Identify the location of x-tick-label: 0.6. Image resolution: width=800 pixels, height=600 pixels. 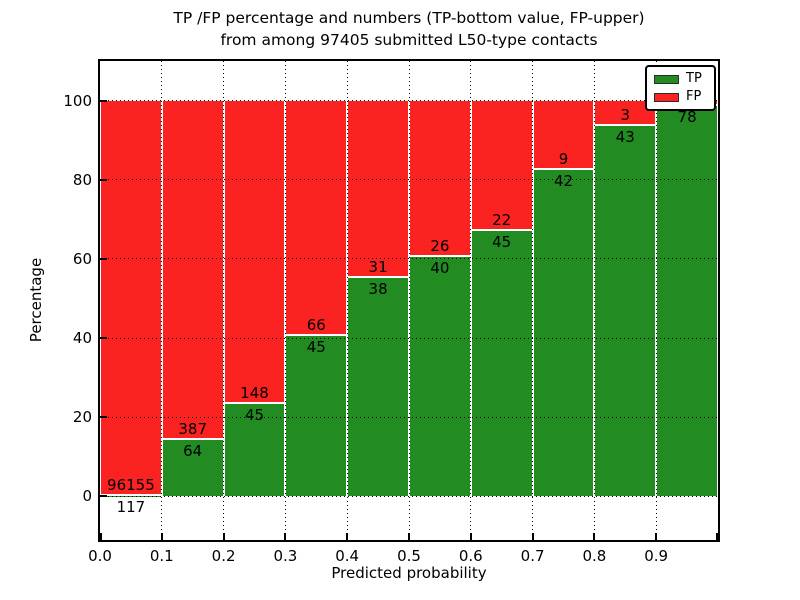
(470, 556).